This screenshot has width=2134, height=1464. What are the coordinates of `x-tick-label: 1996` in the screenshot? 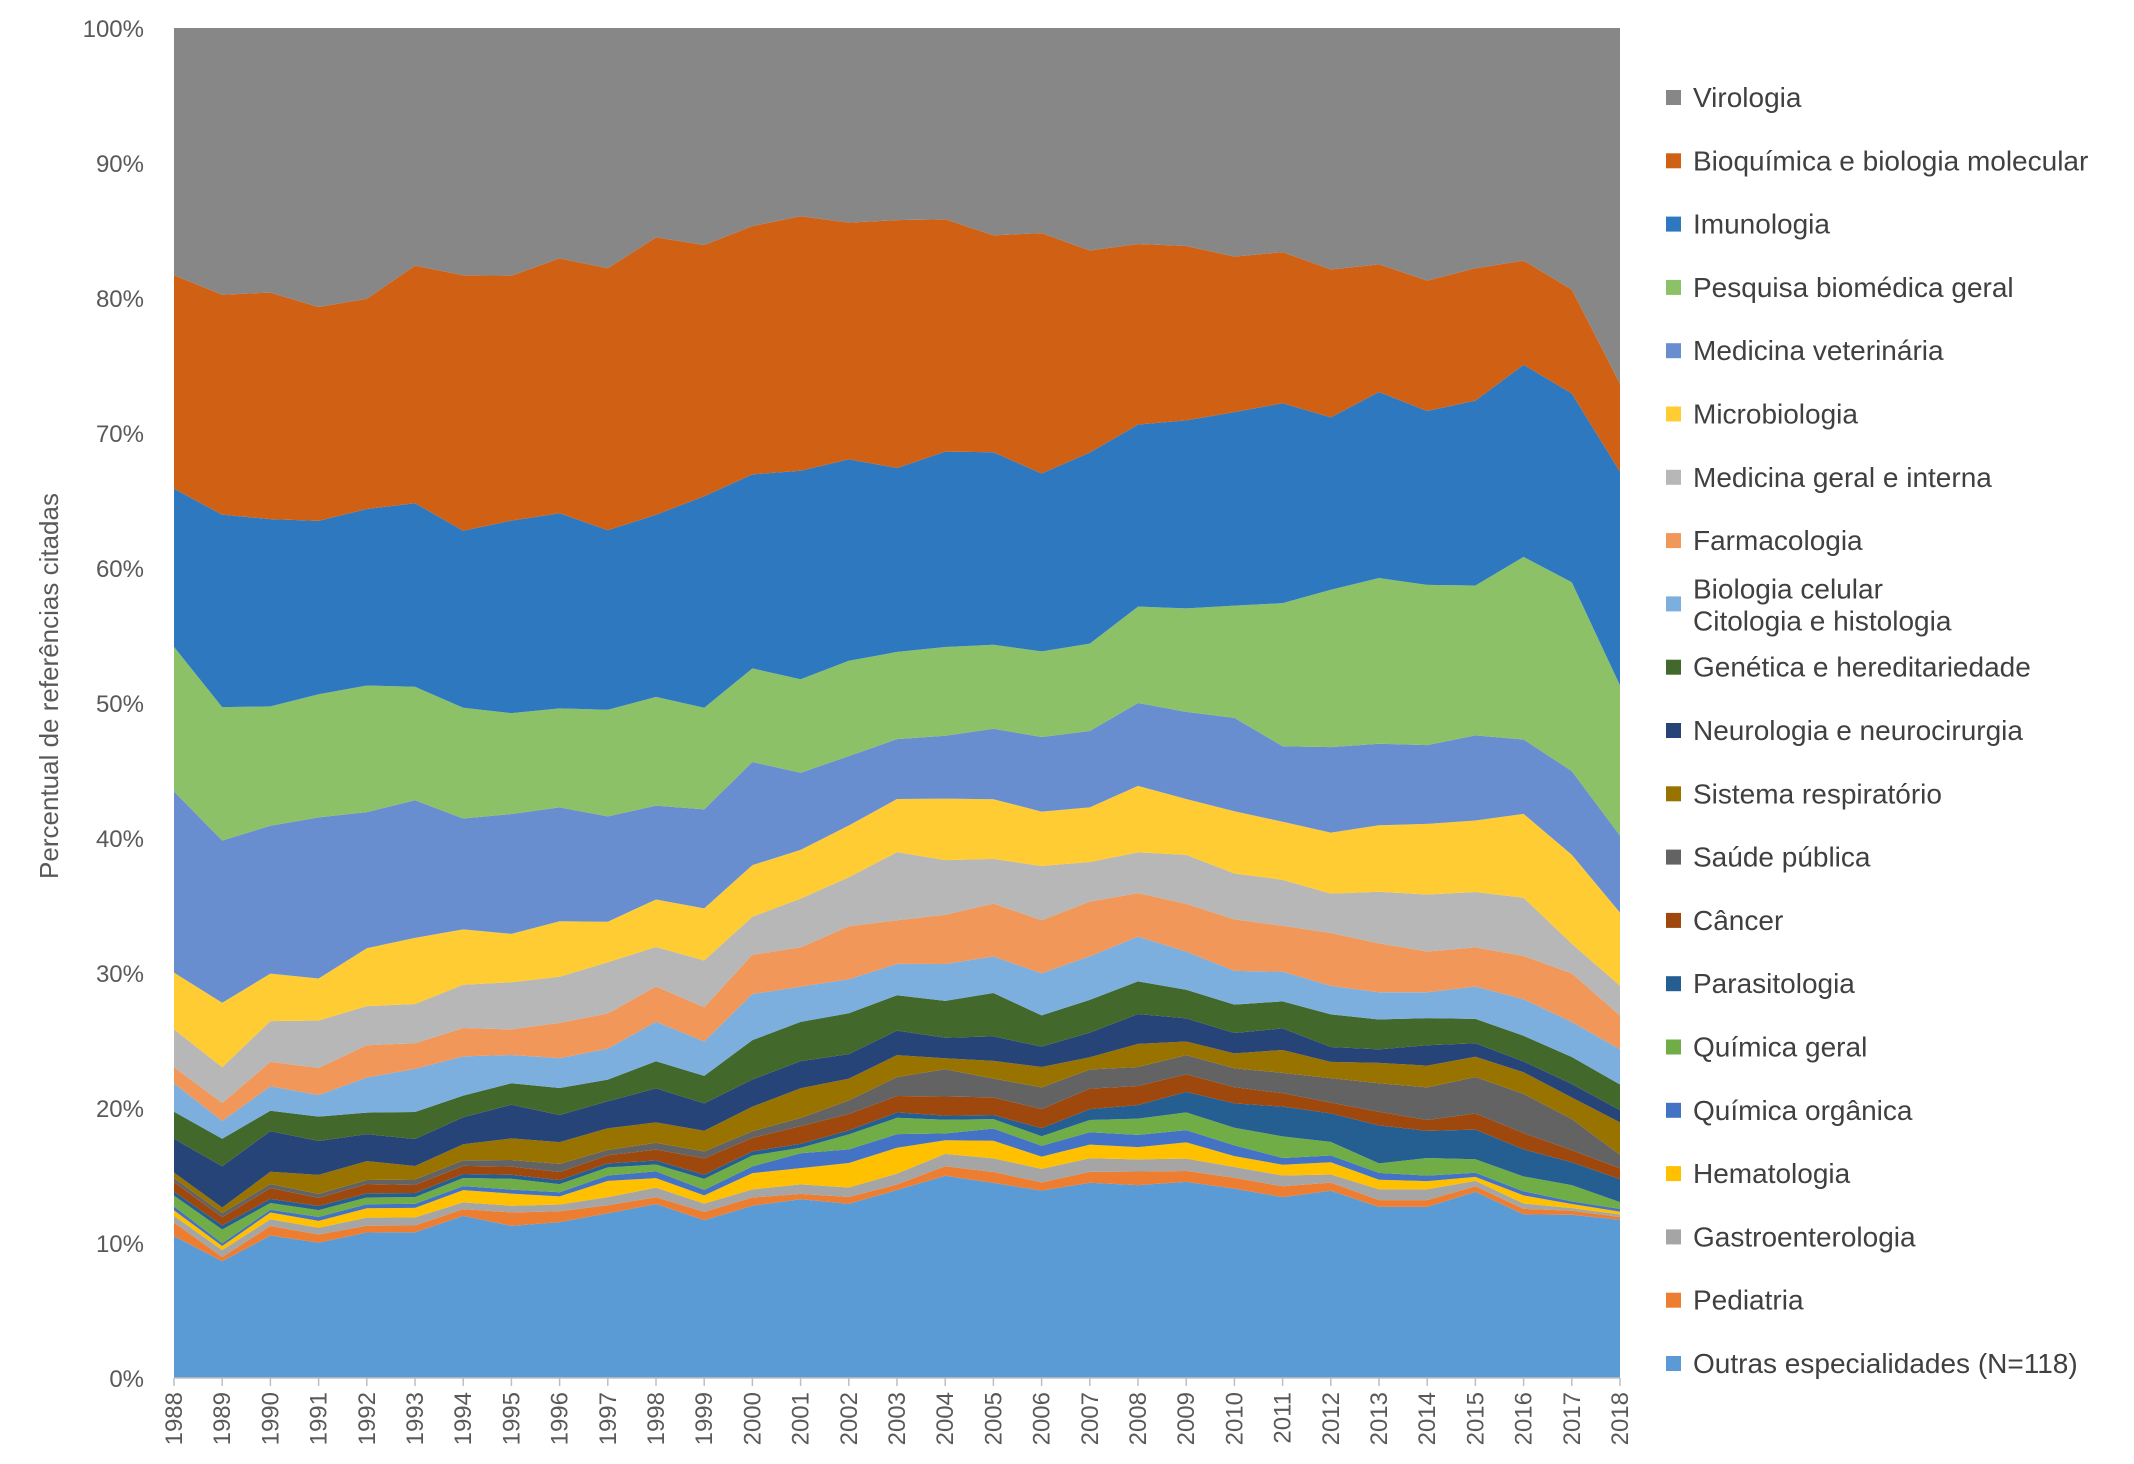 It's located at (560, 1418).